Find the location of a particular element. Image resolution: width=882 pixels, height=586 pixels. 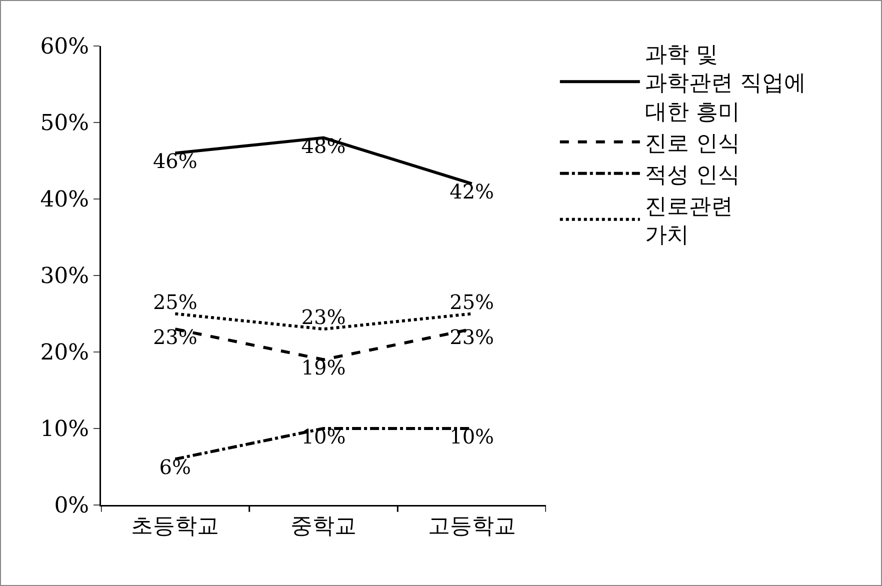

y-tick-label: 20% is located at coordinates (65, 353).